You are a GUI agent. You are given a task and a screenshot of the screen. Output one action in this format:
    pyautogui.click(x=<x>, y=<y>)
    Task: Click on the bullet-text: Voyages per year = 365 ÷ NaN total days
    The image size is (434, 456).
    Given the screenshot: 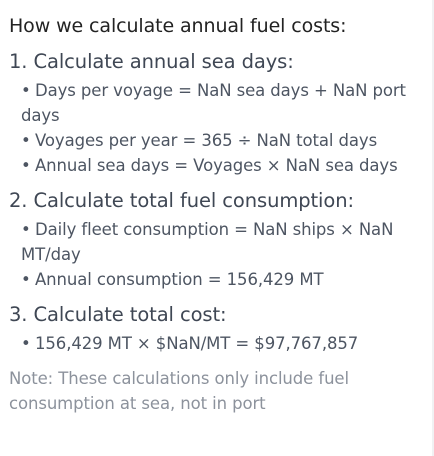 What is the action you would take?
    pyautogui.click(x=206, y=140)
    